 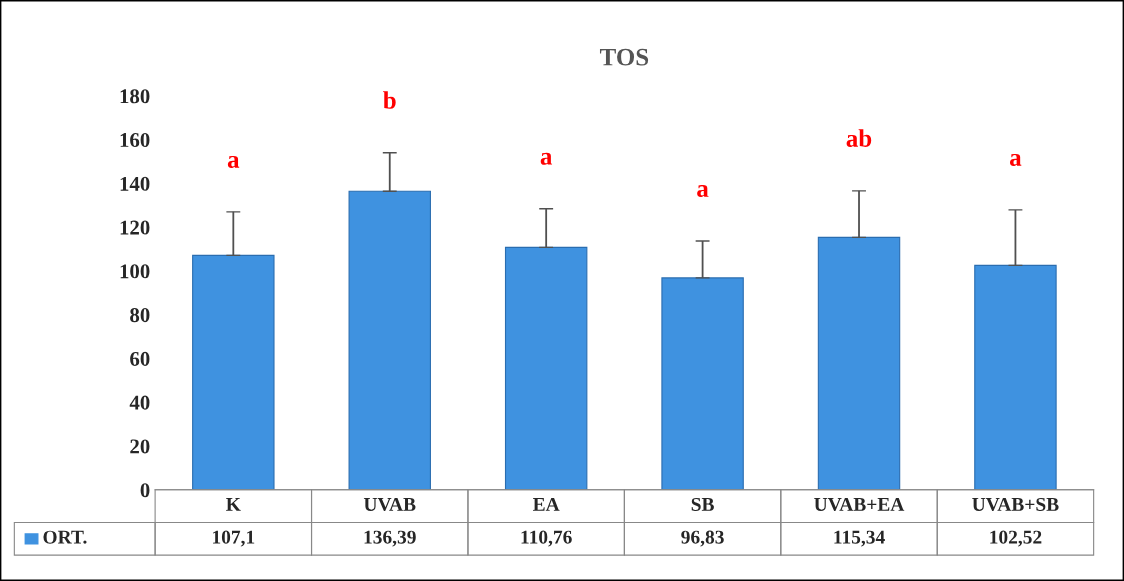 I want to click on y-tick-label: 40, so click(x=139, y=402).